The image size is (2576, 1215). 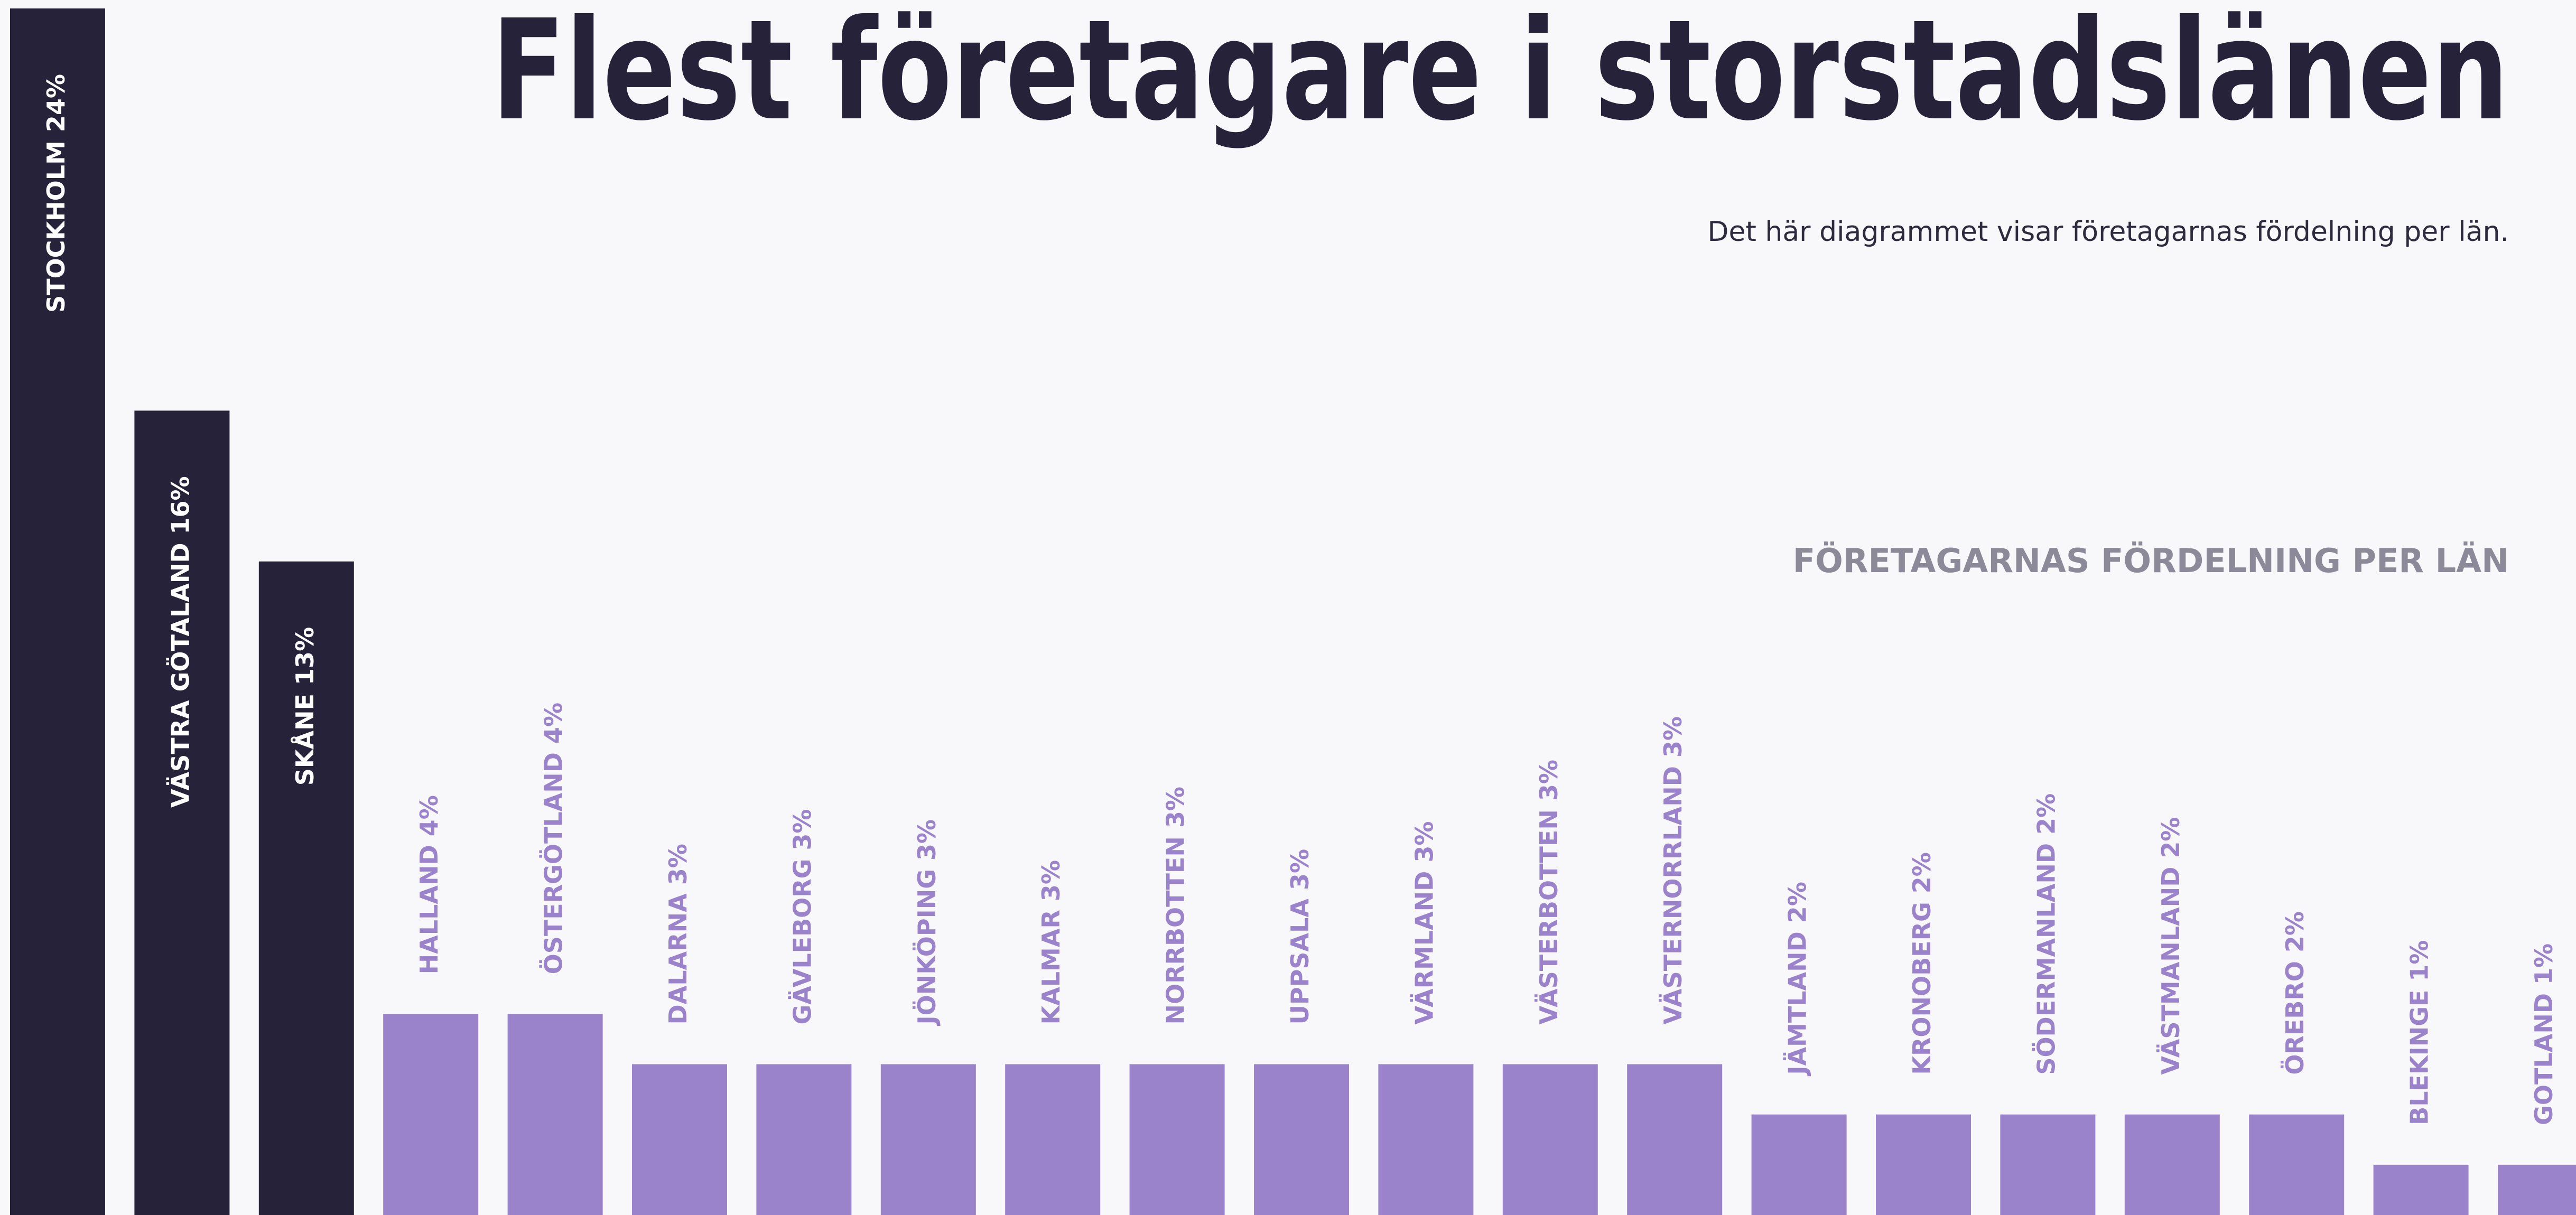 I want to click on bar-label: SÖDERMANLAND 2%, so click(x=2046, y=934).